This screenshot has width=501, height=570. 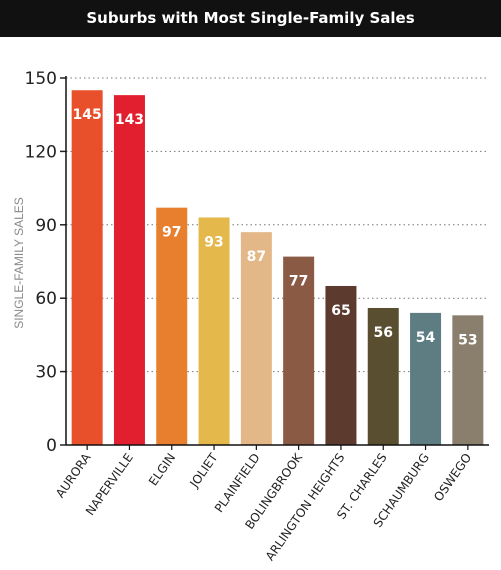 I want to click on data-label: 93, so click(x=213, y=242).